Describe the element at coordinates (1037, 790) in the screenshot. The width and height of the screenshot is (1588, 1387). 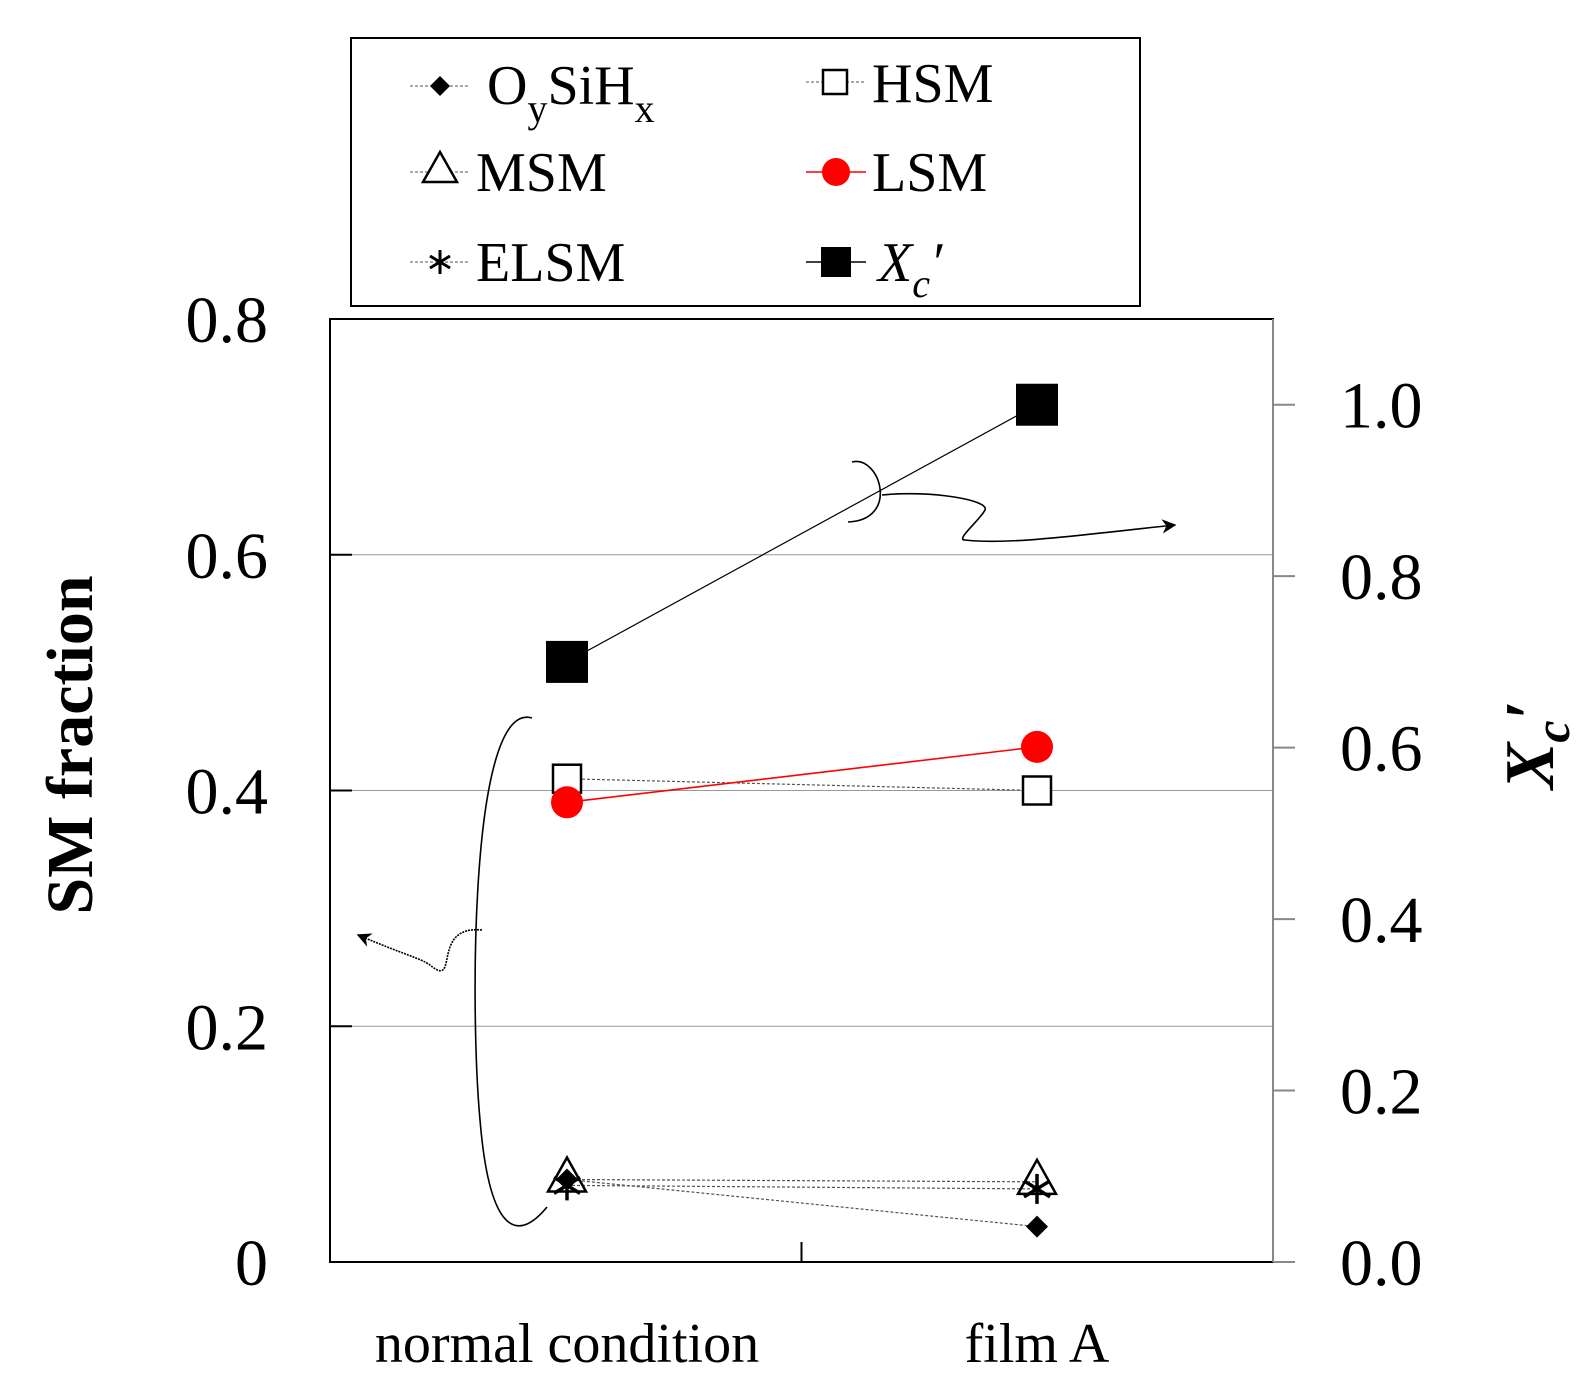
I see `data-point-hsm` at that location.